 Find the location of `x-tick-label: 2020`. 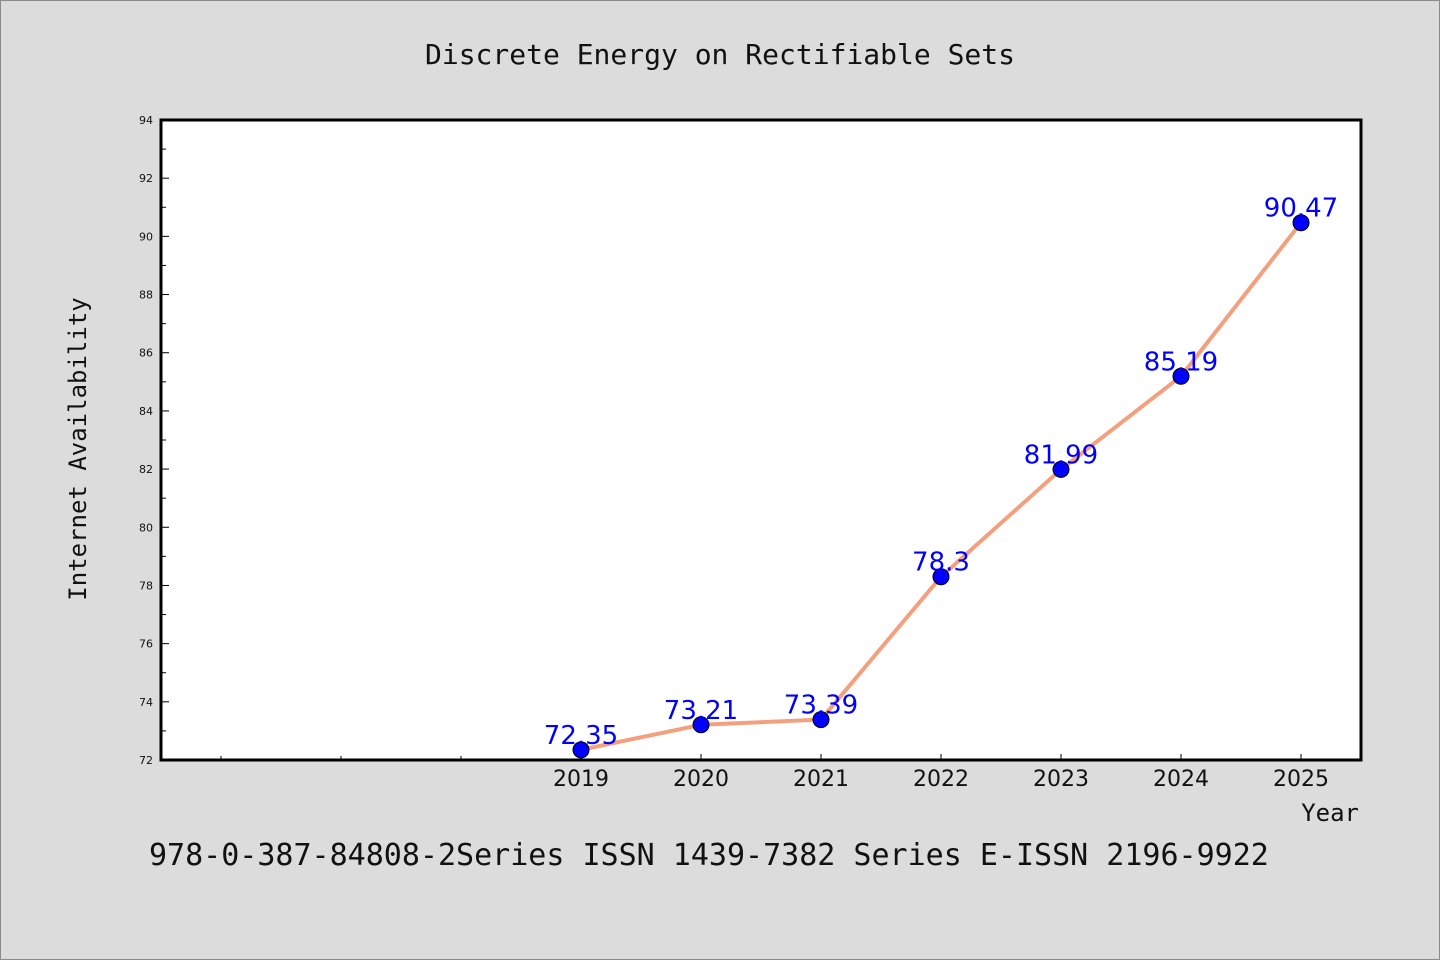

x-tick-label: 2020 is located at coordinates (701, 779).